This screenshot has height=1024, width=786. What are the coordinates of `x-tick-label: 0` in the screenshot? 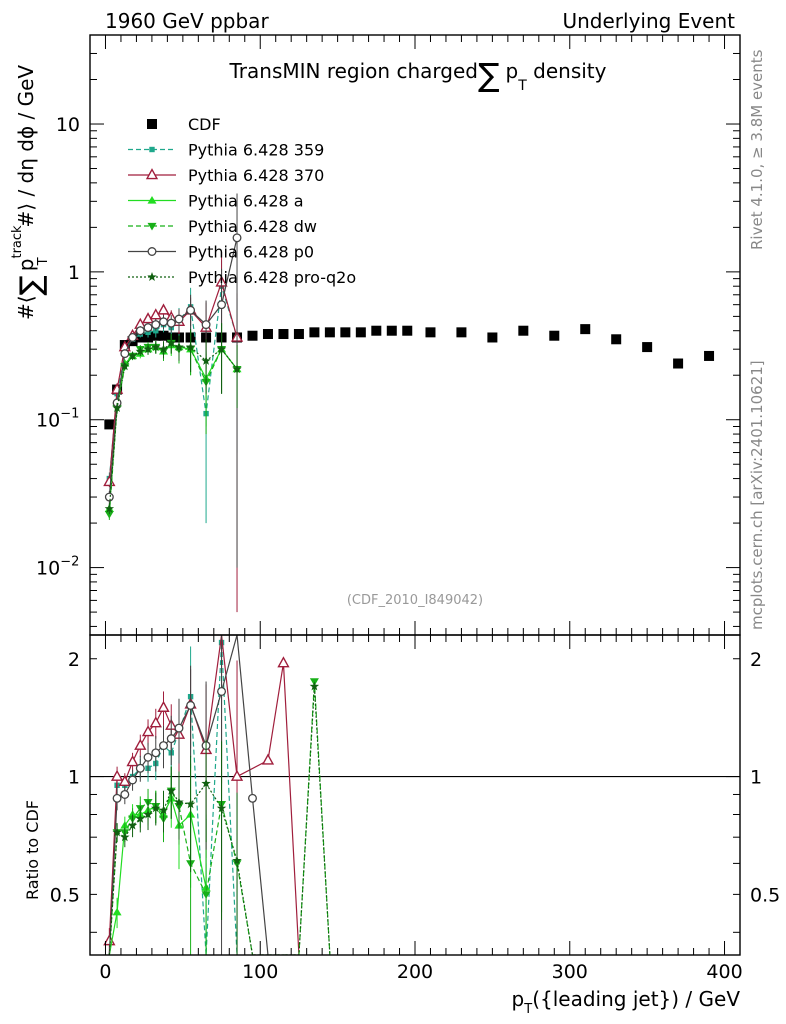 It's located at (105, 972).